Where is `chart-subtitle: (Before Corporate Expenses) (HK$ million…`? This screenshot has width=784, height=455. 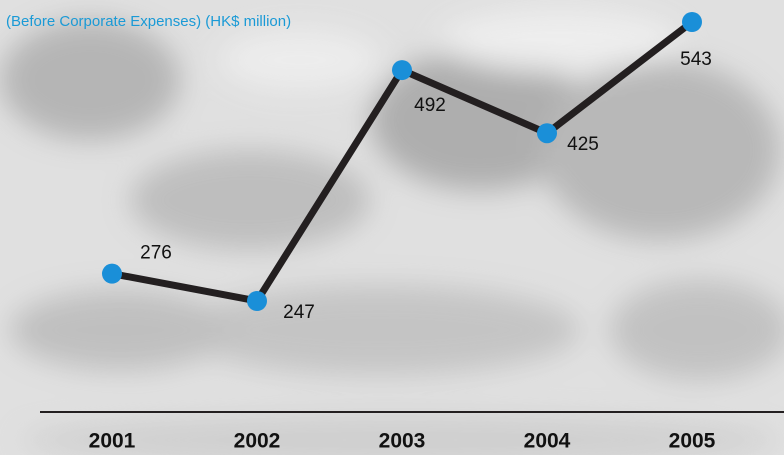
chart-subtitle: (Before Corporate Expenses) (HK$ million… is located at coordinates (148, 21).